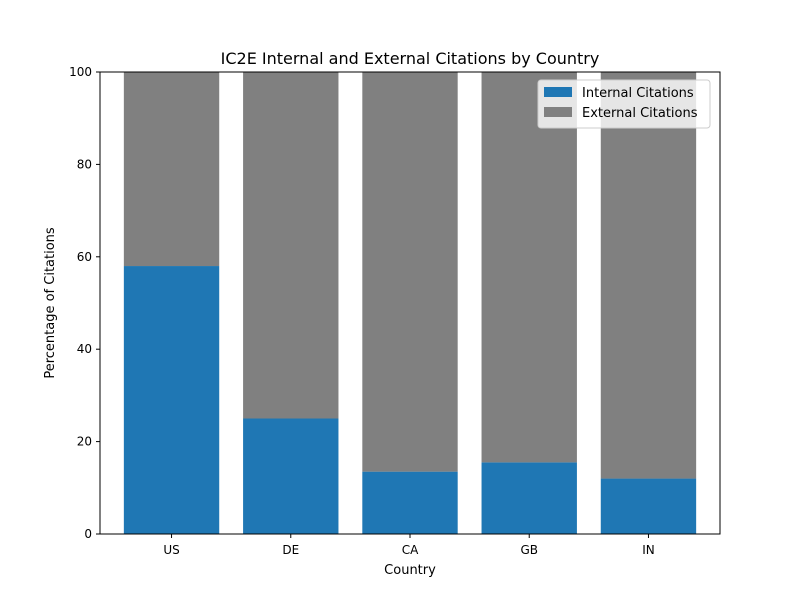 The width and height of the screenshot is (800, 600). Describe the element at coordinates (84, 442) in the screenshot. I see `y-tick-label: 20` at that location.